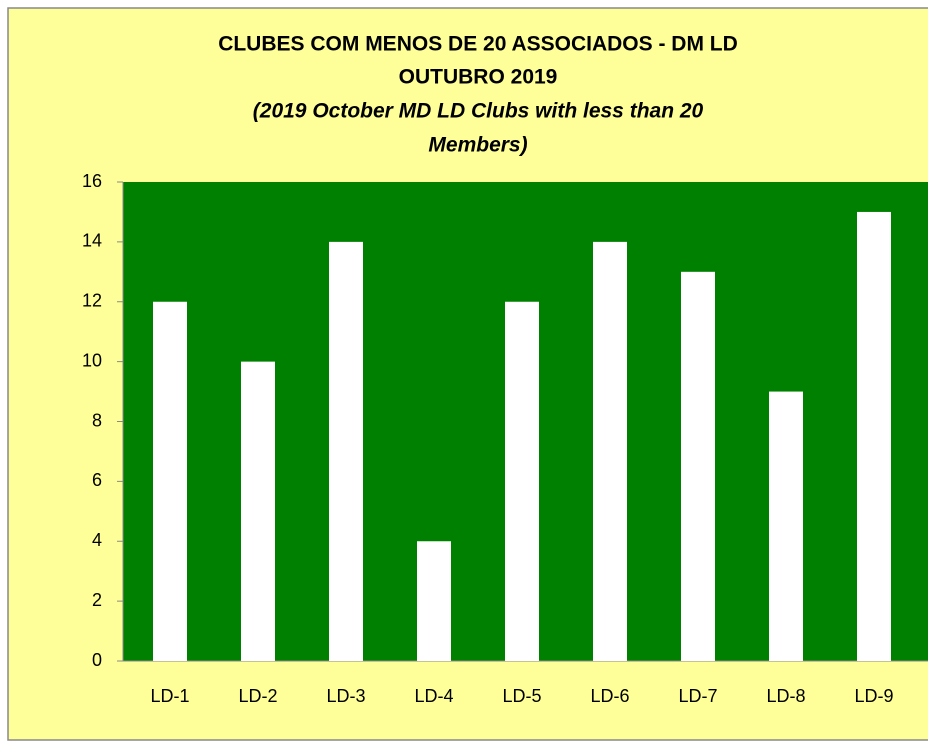 This screenshot has width=928, height=747. Describe the element at coordinates (521, 696) in the screenshot. I see `x-tick-label: LD-5` at that location.